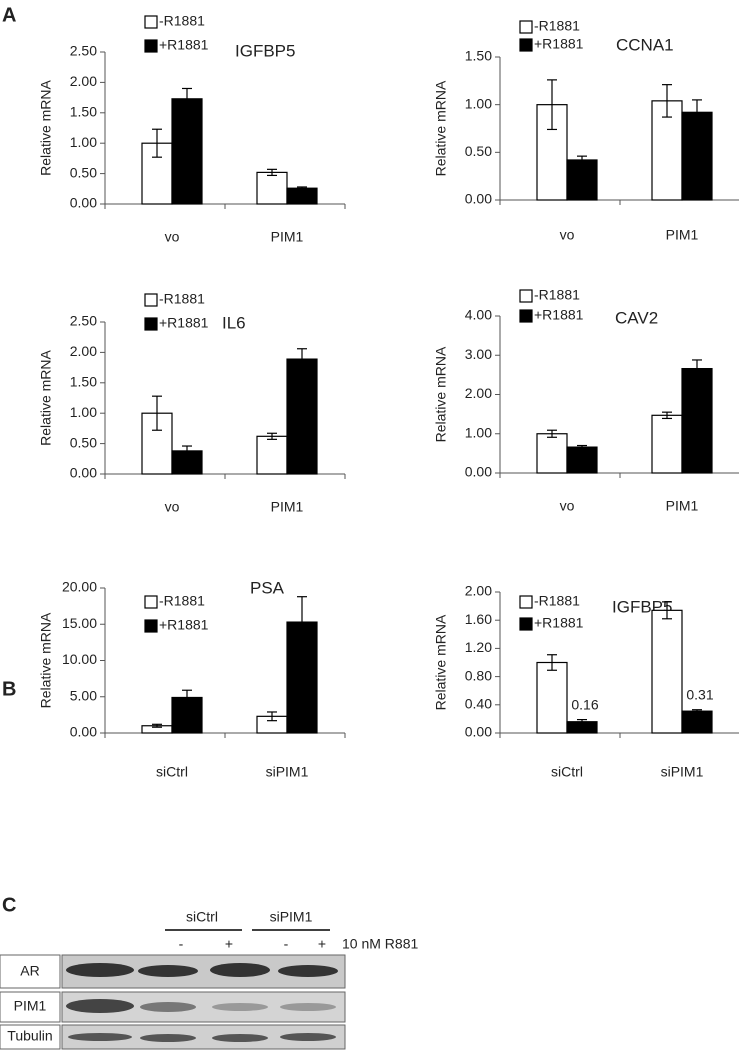 This screenshot has height=1050, width=739. I want to click on bands, so click(202, 1002).